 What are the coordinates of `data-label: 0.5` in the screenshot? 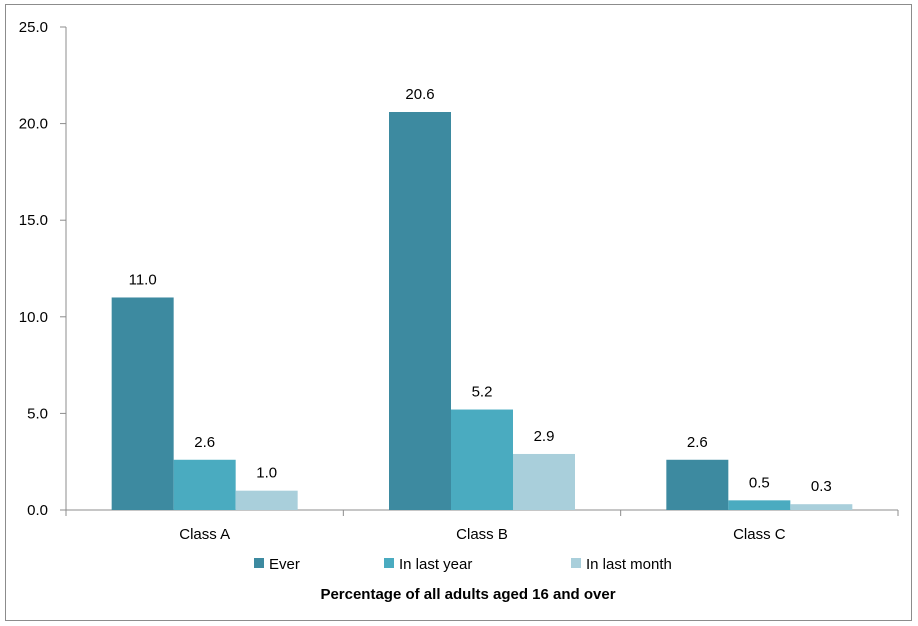 It's located at (759, 482).